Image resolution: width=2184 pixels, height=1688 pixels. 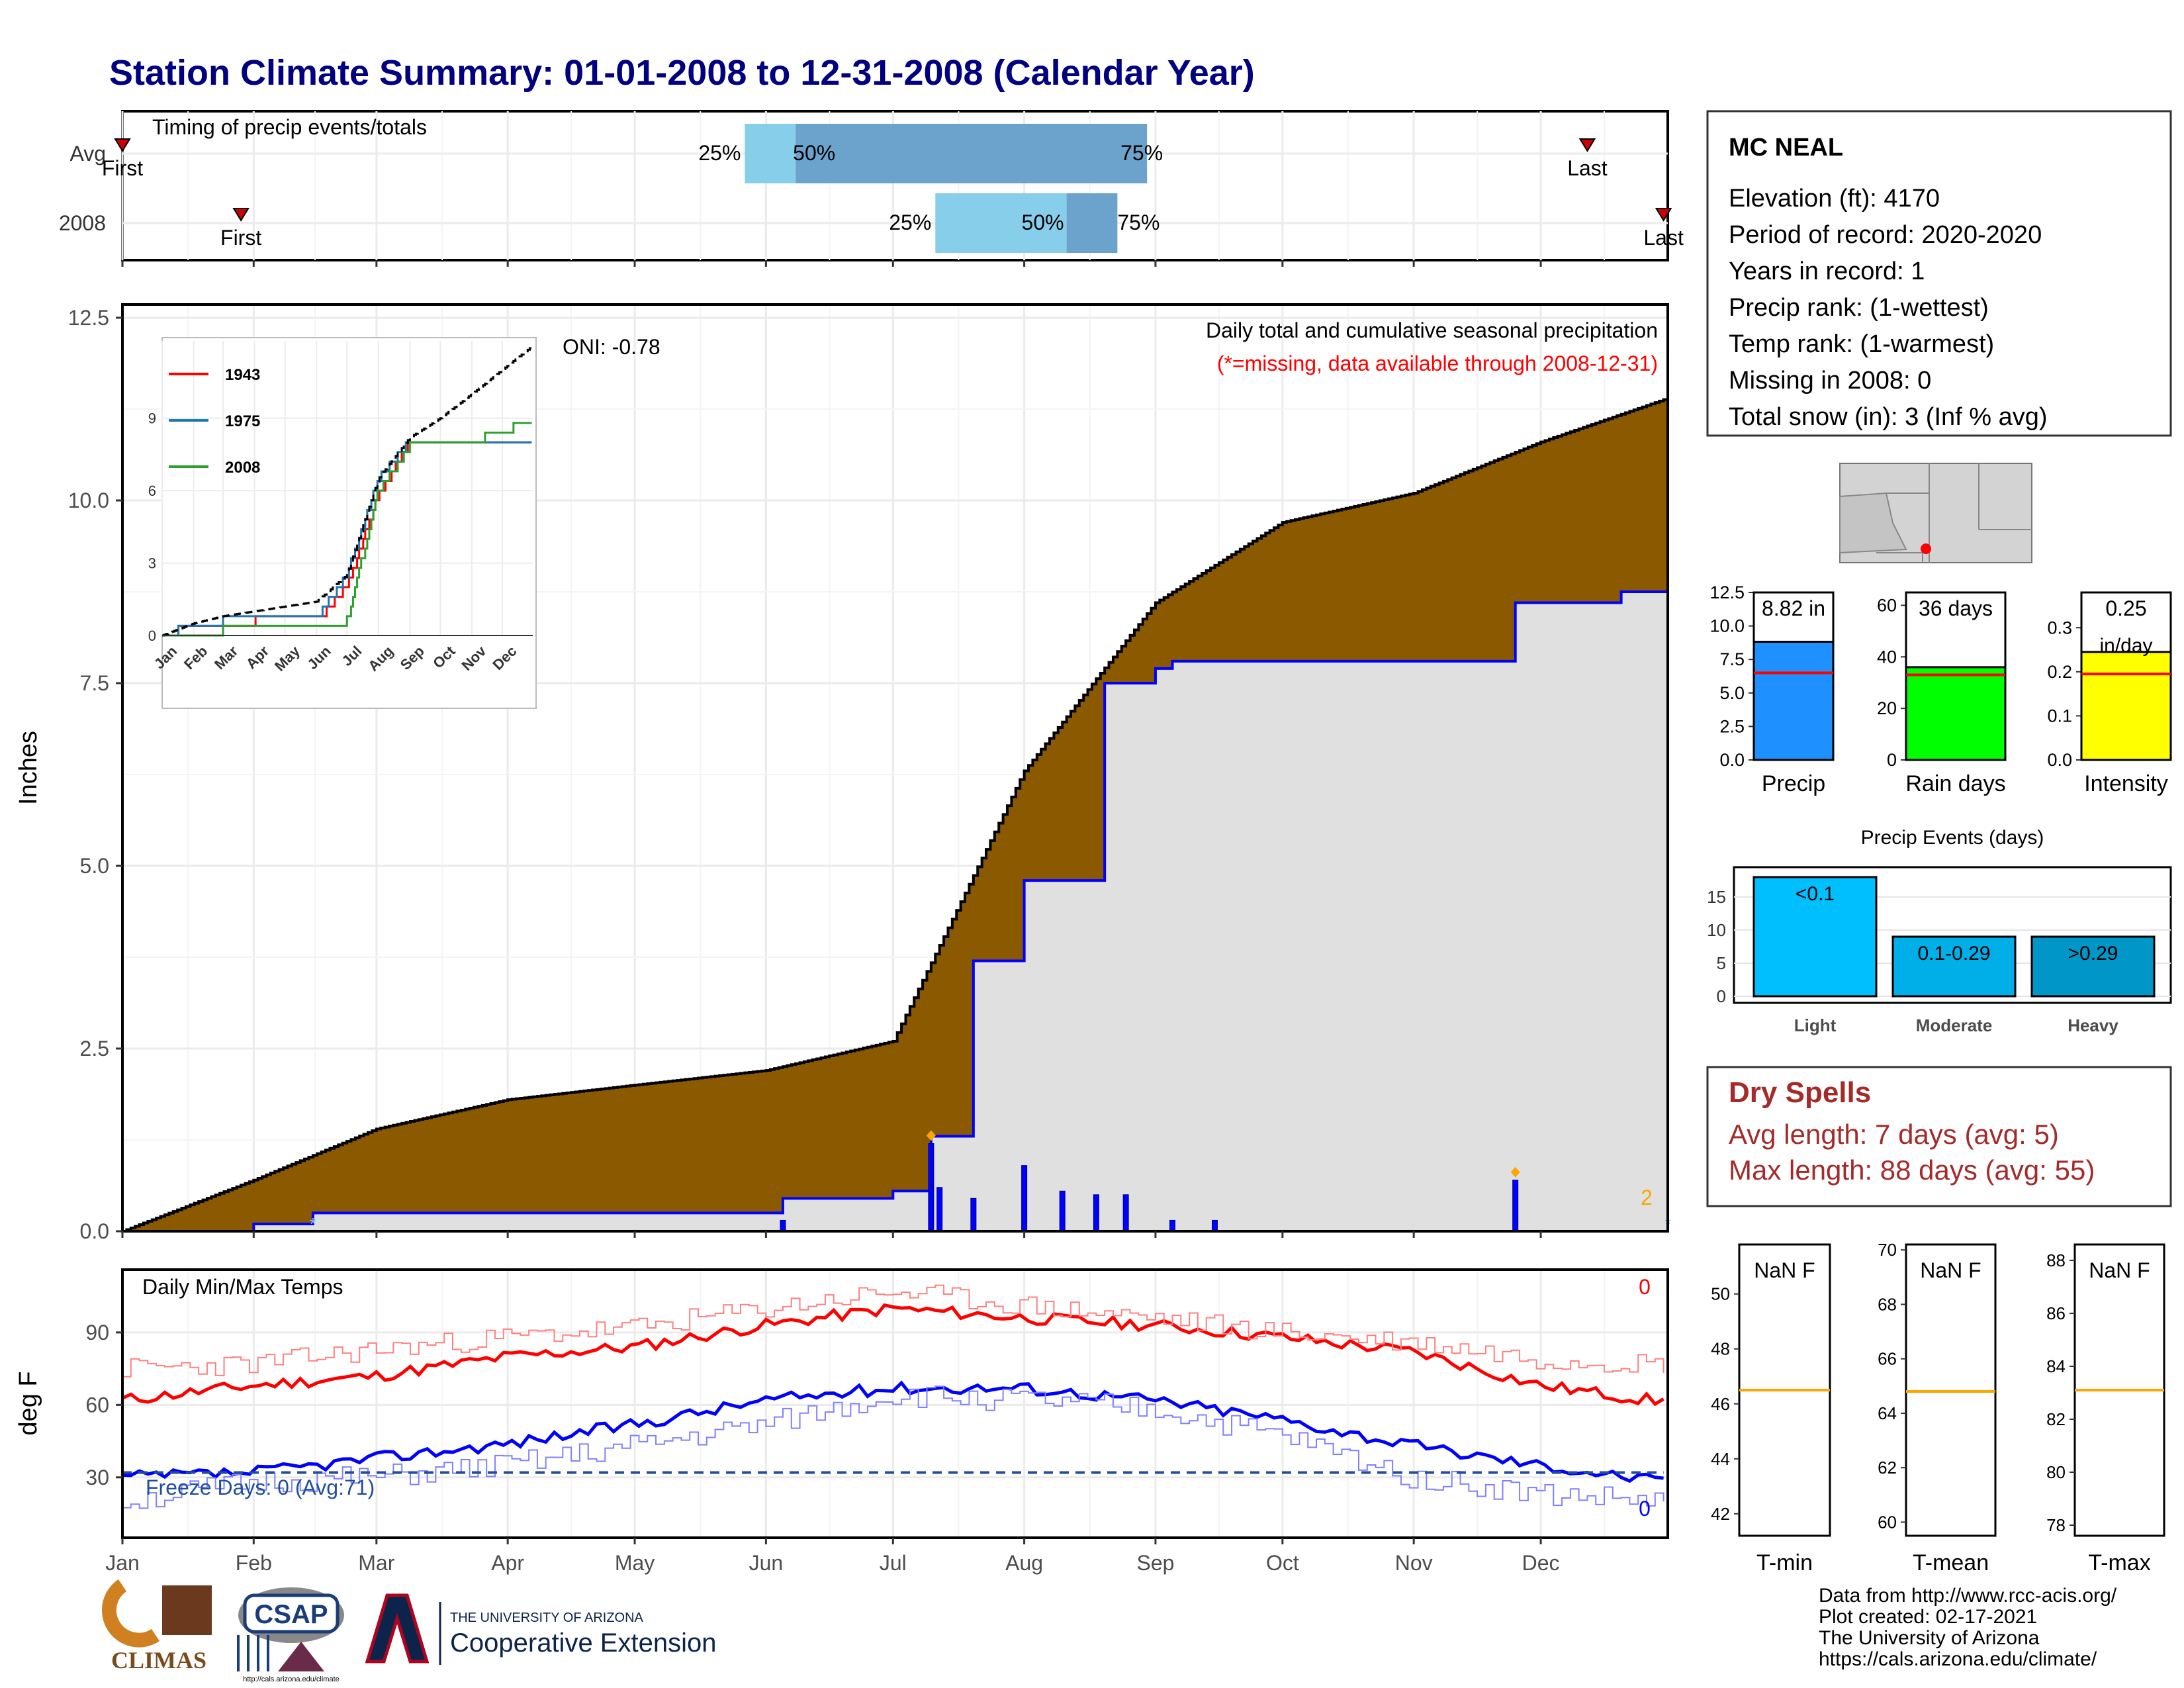 What do you see at coordinates (1928, 1617) in the screenshot?
I see `footer-credit-line: Plot created: 02-17-2021` at bounding box center [1928, 1617].